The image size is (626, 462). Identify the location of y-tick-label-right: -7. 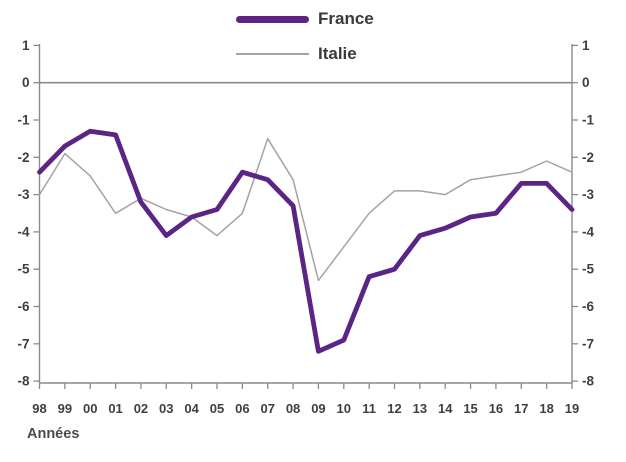
(588, 343).